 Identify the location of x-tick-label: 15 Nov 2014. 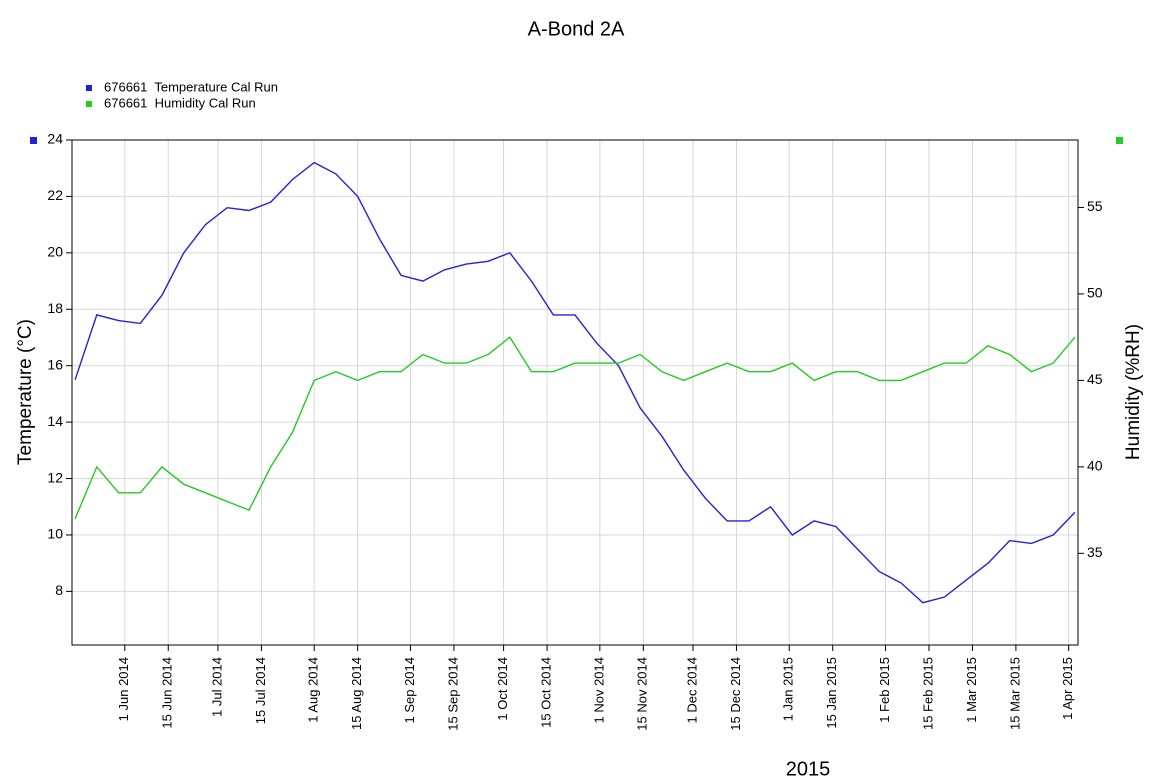
(642, 694).